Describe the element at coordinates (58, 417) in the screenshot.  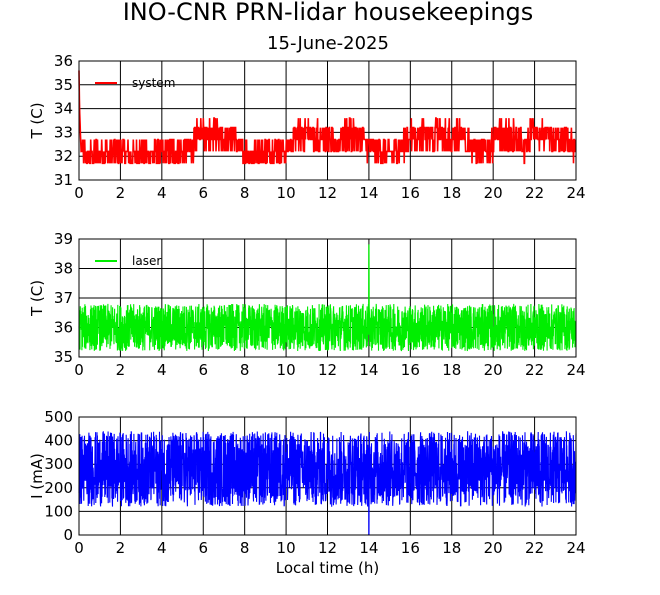
I see `y-tick-label: 500` at that location.